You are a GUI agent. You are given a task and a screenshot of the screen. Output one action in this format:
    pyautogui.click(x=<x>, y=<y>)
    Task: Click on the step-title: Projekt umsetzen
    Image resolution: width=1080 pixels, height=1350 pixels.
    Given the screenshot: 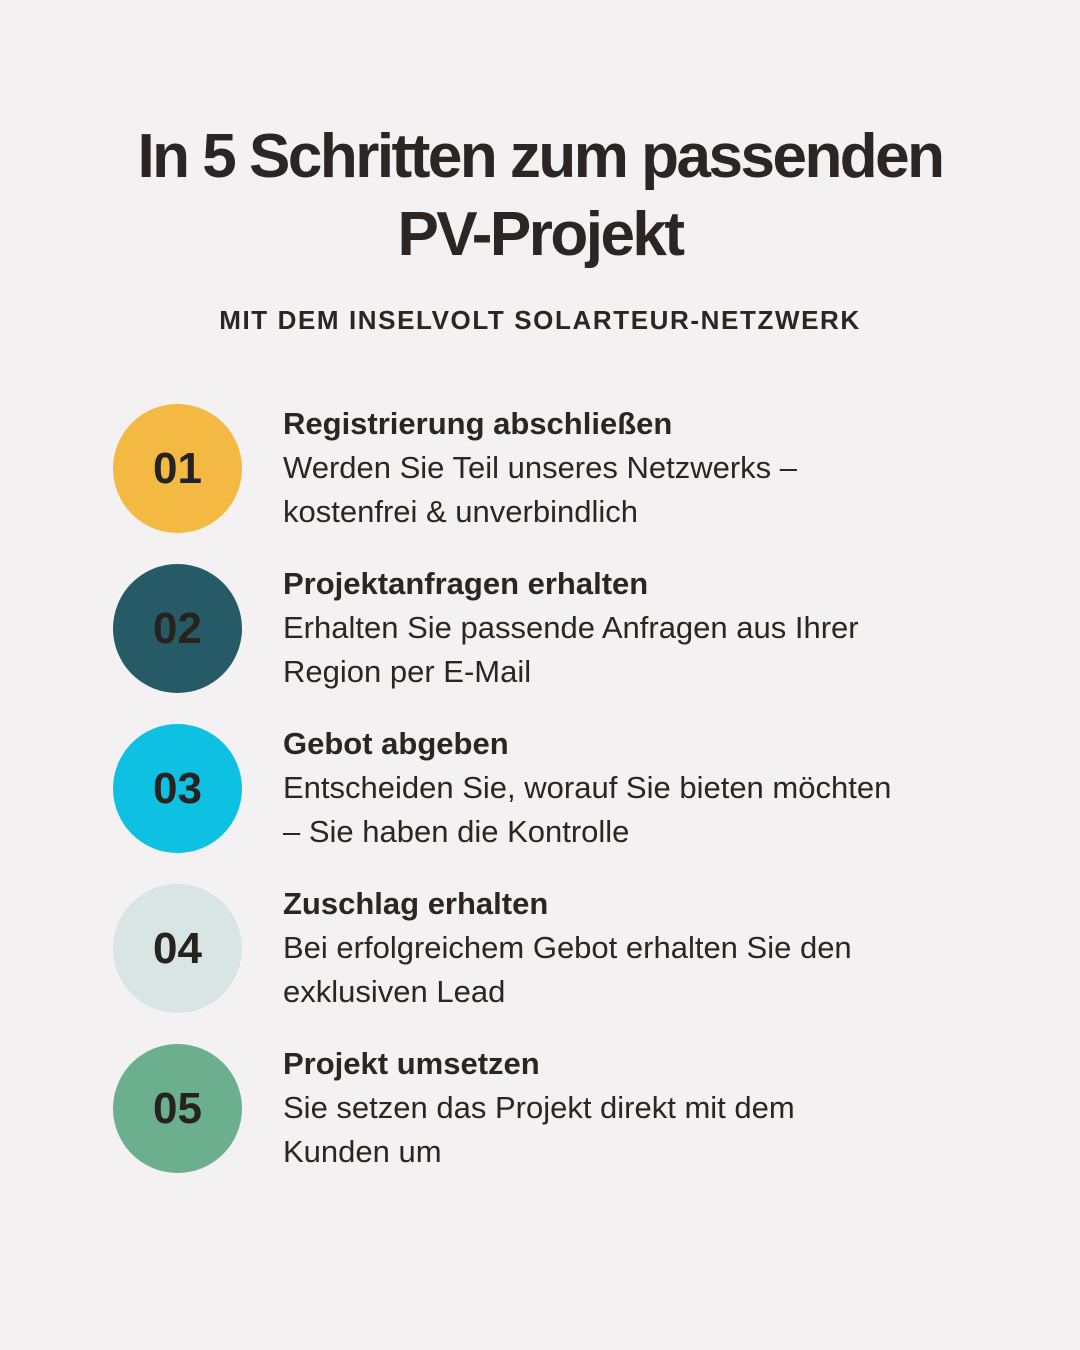 What is the action you would take?
    pyautogui.click(x=411, y=1063)
    